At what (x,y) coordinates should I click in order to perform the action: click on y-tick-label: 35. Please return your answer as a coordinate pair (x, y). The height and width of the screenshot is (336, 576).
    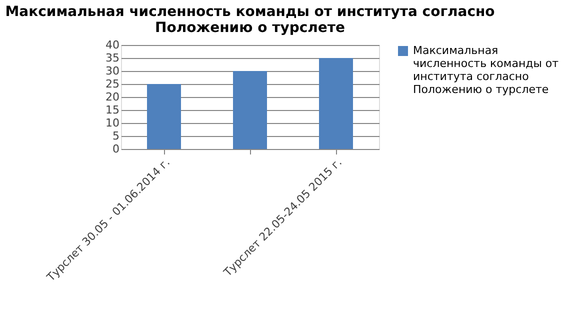
    Looking at the image, I should click on (113, 58).